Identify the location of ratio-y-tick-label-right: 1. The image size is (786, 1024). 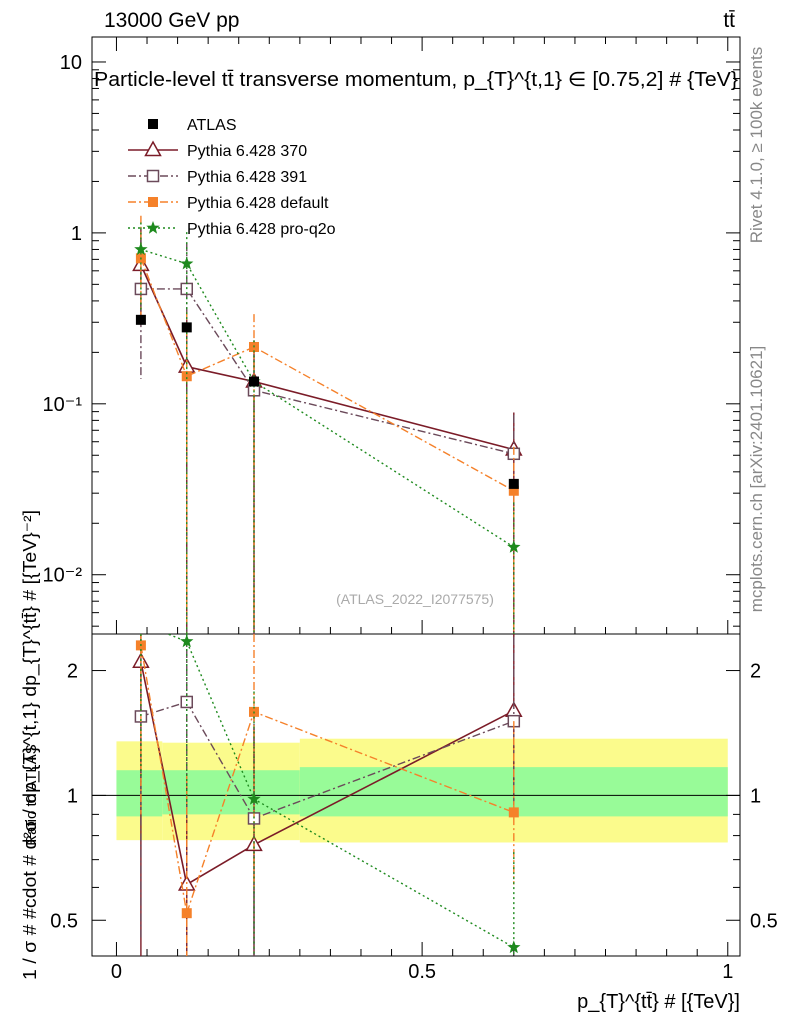
(755, 796).